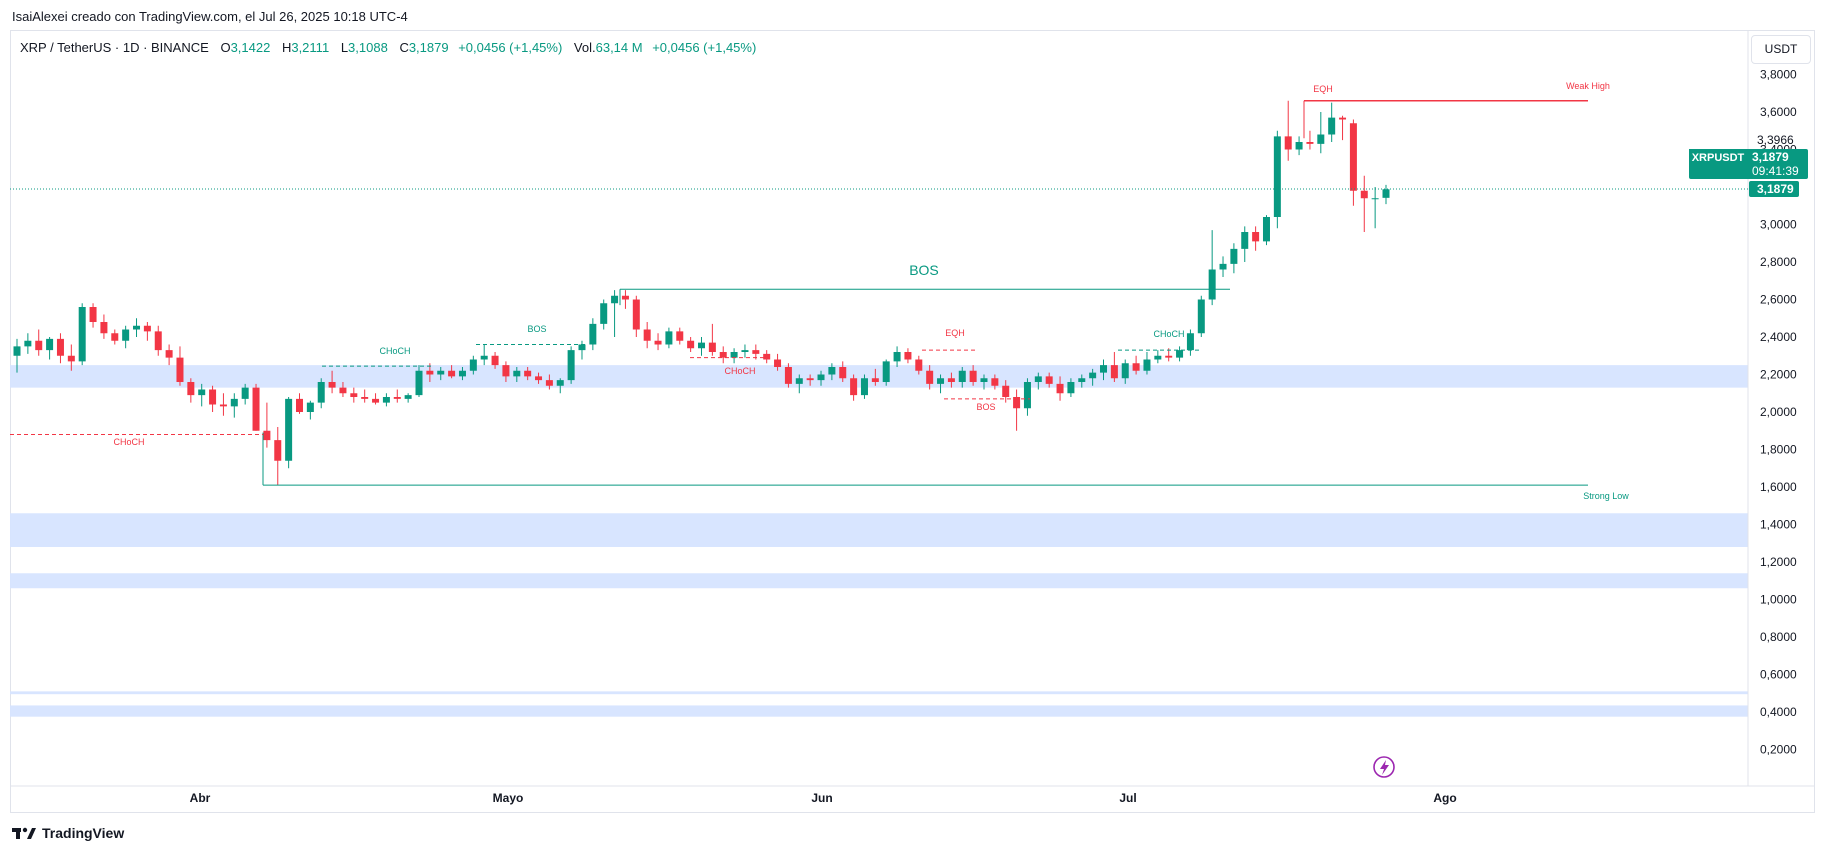 This screenshot has height=853, width=1826. I want to click on y-tick-label: 2,0000, so click(1778, 412).